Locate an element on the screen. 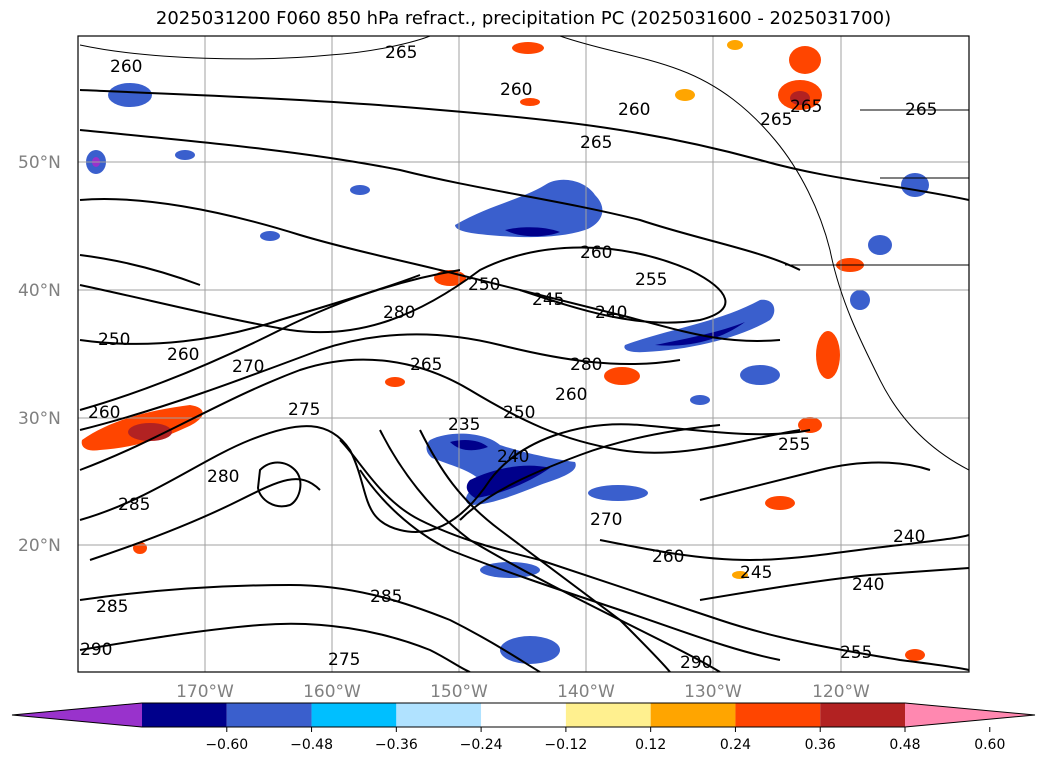  colorbar-outline is located at coordinates (523, 715).